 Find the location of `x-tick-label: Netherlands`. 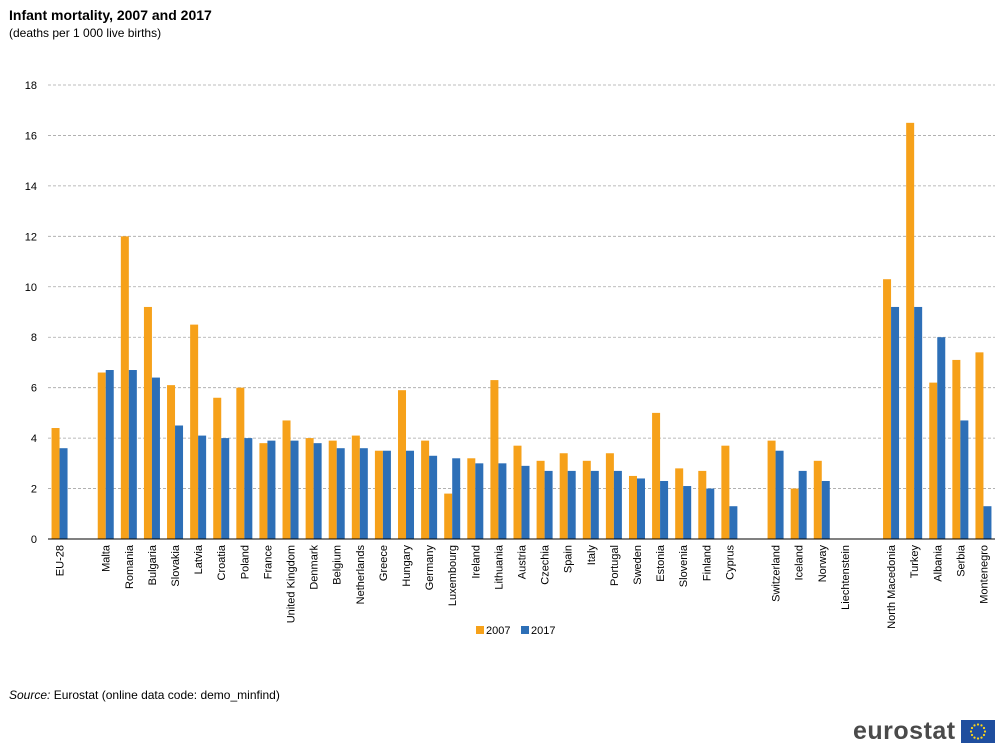

x-tick-label: Netherlands is located at coordinates (361, 575).